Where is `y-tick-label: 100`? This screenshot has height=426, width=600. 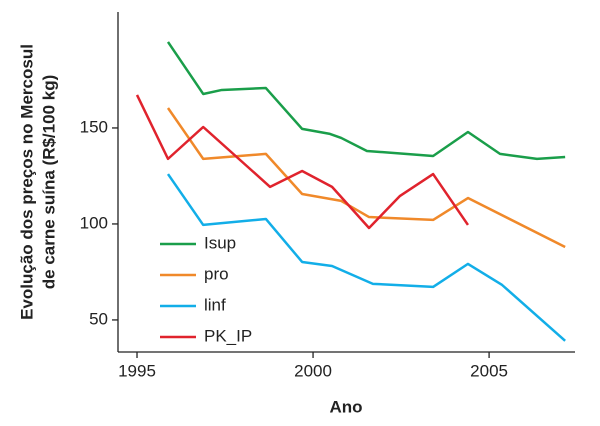 y-tick-label: 100 is located at coordinates (94, 222).